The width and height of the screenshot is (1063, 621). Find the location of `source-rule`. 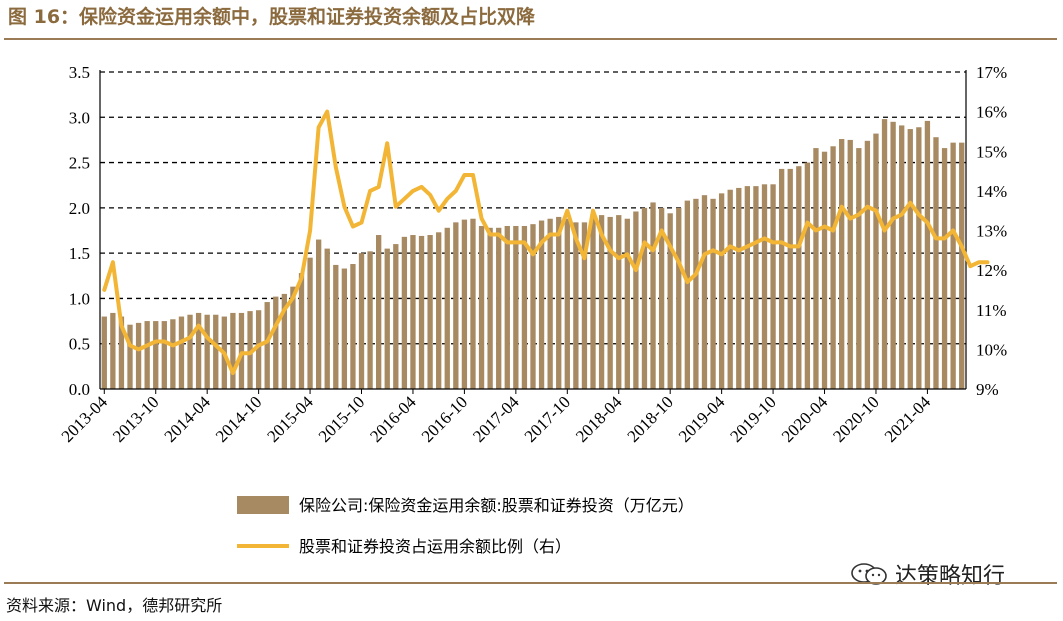

source-rule is located at coordinates (530, 583).